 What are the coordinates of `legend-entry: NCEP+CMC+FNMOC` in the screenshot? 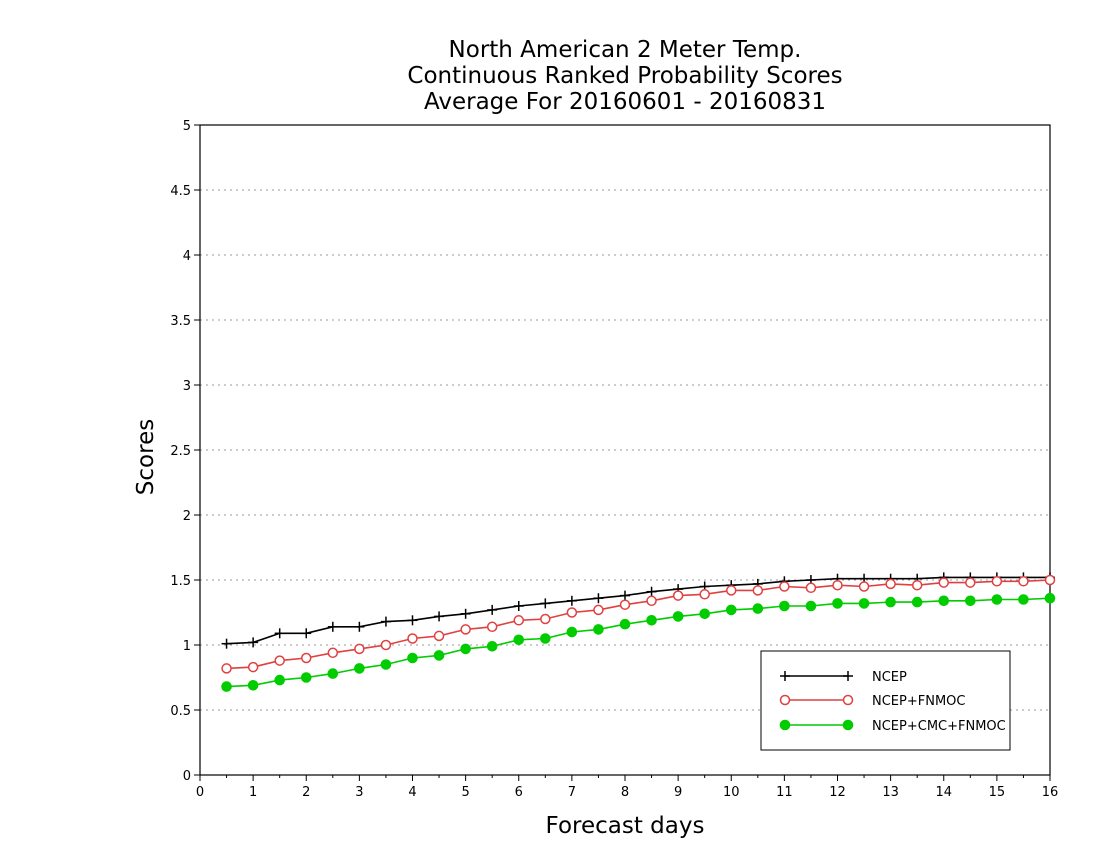 It's located at (892, 726).